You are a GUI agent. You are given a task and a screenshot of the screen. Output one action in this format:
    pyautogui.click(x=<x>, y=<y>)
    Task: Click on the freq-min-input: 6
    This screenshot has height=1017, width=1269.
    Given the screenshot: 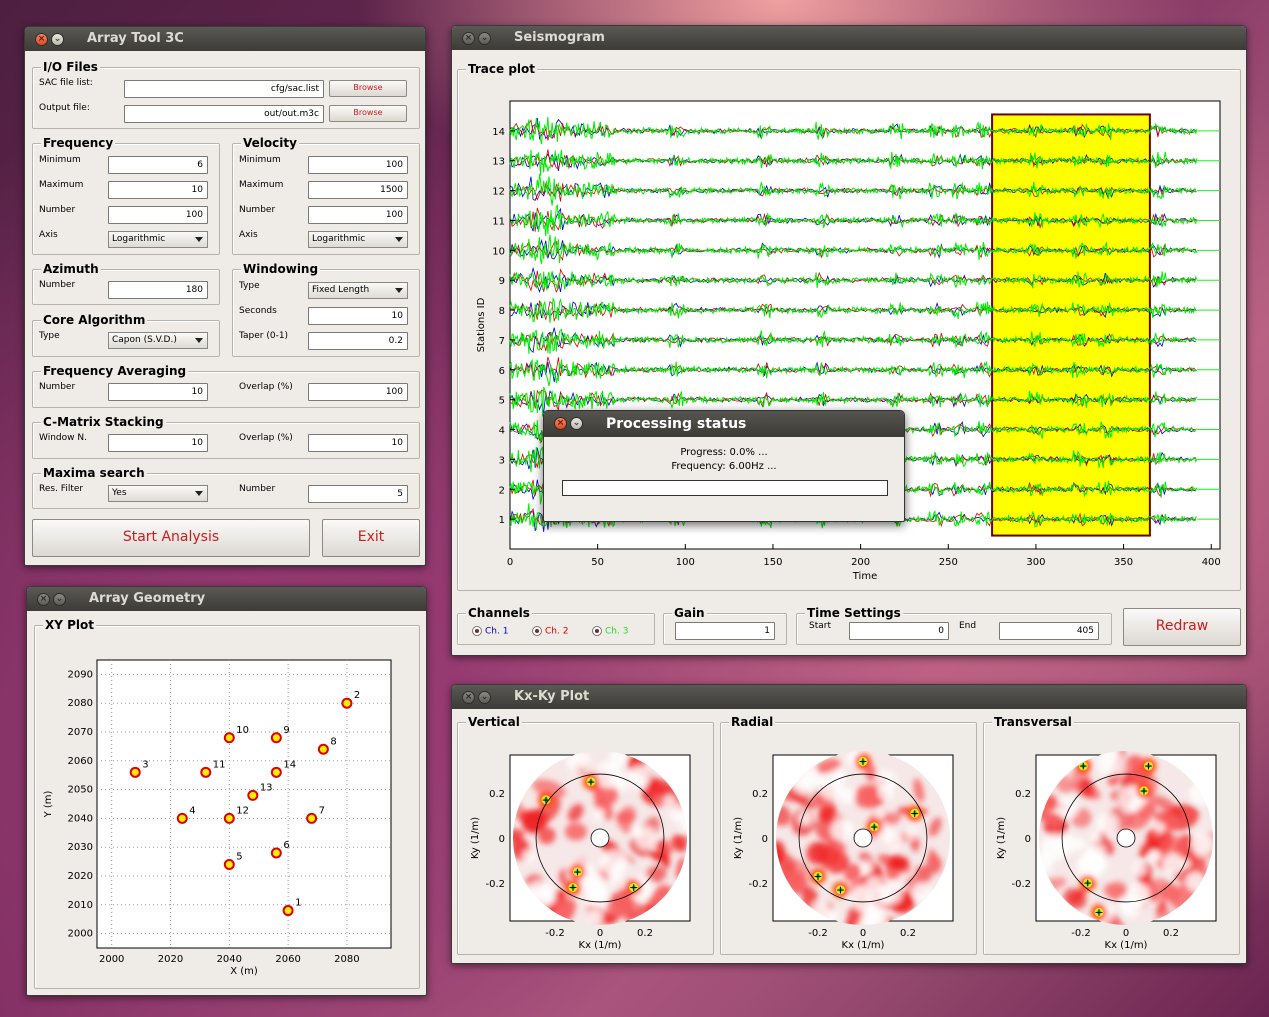 What is the action you would take?
    pyautogui.click(x=158, y=165)
    